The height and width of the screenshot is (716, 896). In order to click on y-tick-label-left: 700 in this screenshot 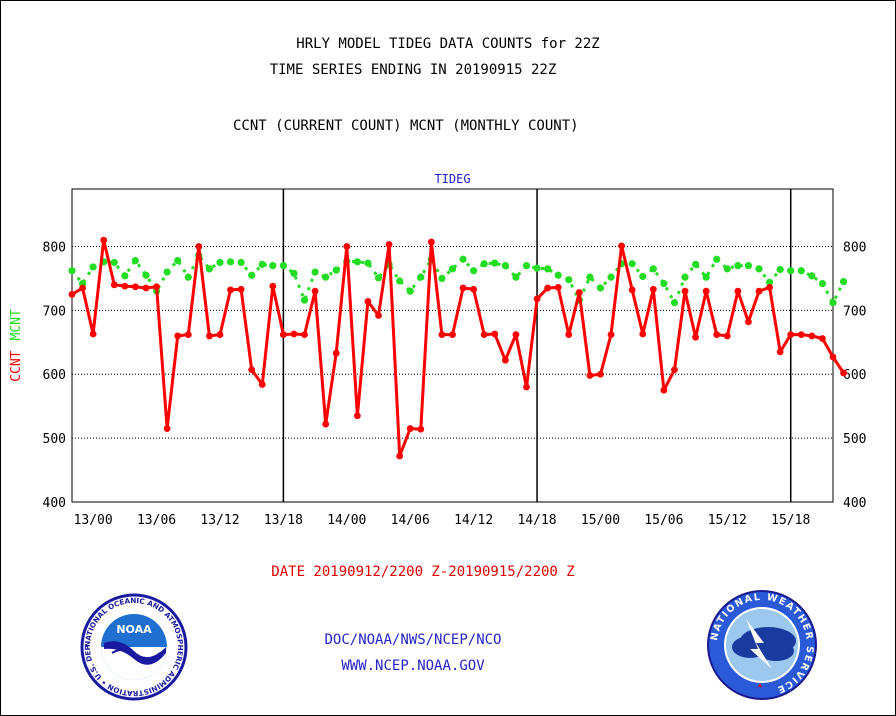, I will do `click(54, 311)`.